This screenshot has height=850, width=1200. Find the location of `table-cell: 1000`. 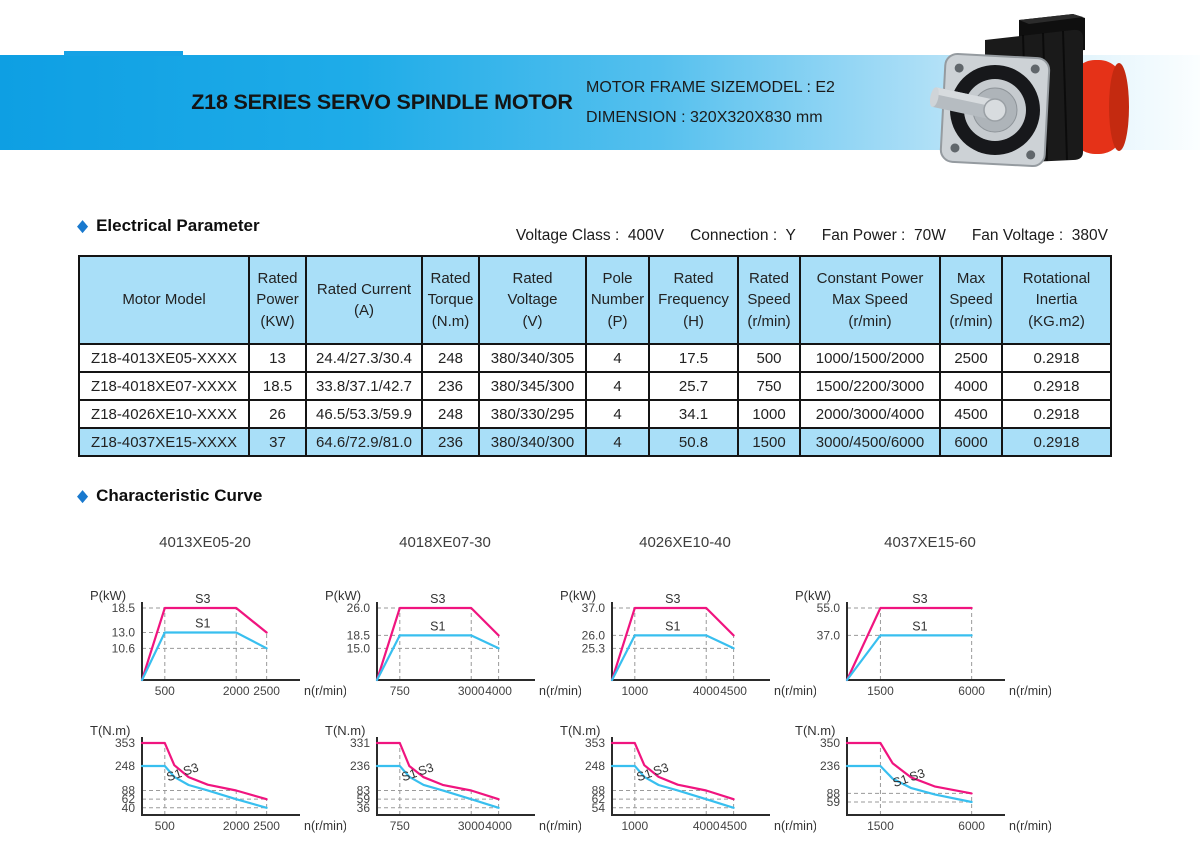

table-cell: 1000 is located at coordinates (769, 414).